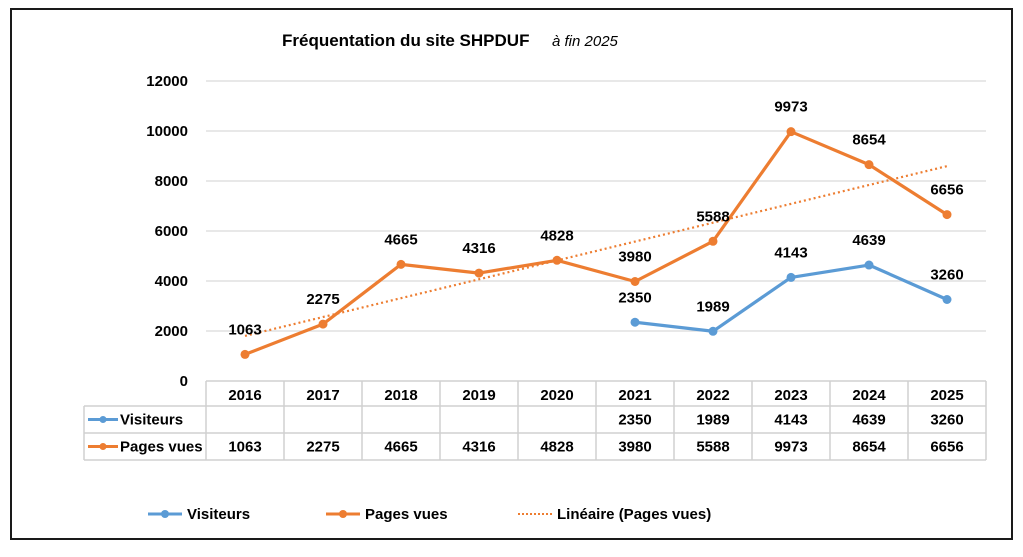 Image resolution: width=1023 pixels, height=557 pixels. I want to click on table-cell-value: 1063, so click(244, 447).